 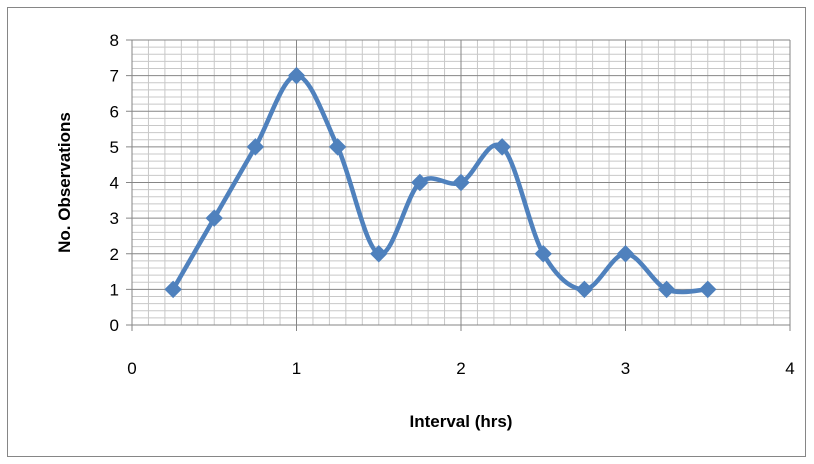 What do you see at coordinates (114, 111) in the screenshot?
I see `y-tick-label: 6` at bounding box center [114, 111].